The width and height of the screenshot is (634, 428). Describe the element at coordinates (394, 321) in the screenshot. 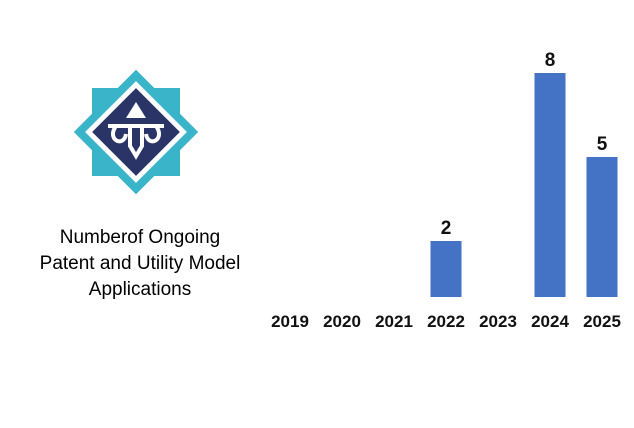

I see `x-tick-label: 2021` at that location.